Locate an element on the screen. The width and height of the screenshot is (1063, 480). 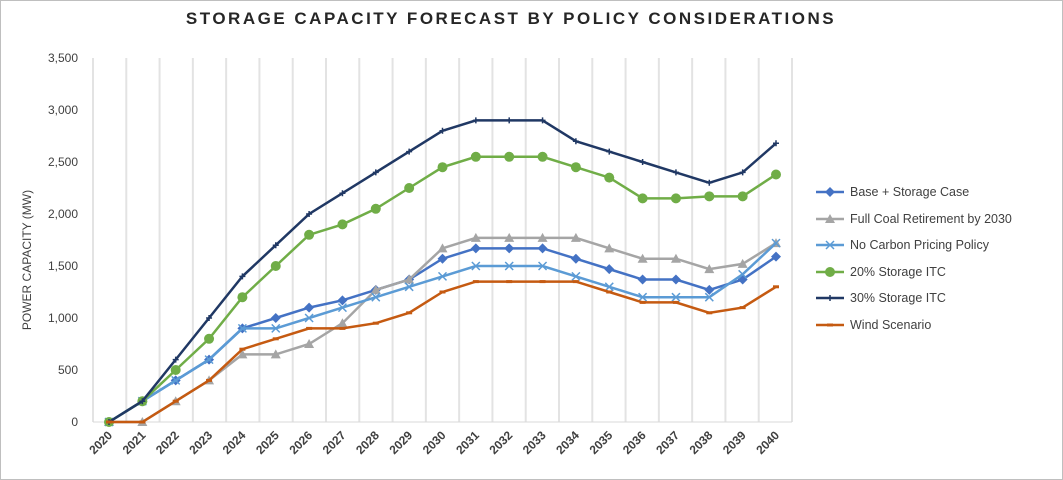
x-tick-label: 2026 is located at coordinates (300, 442).